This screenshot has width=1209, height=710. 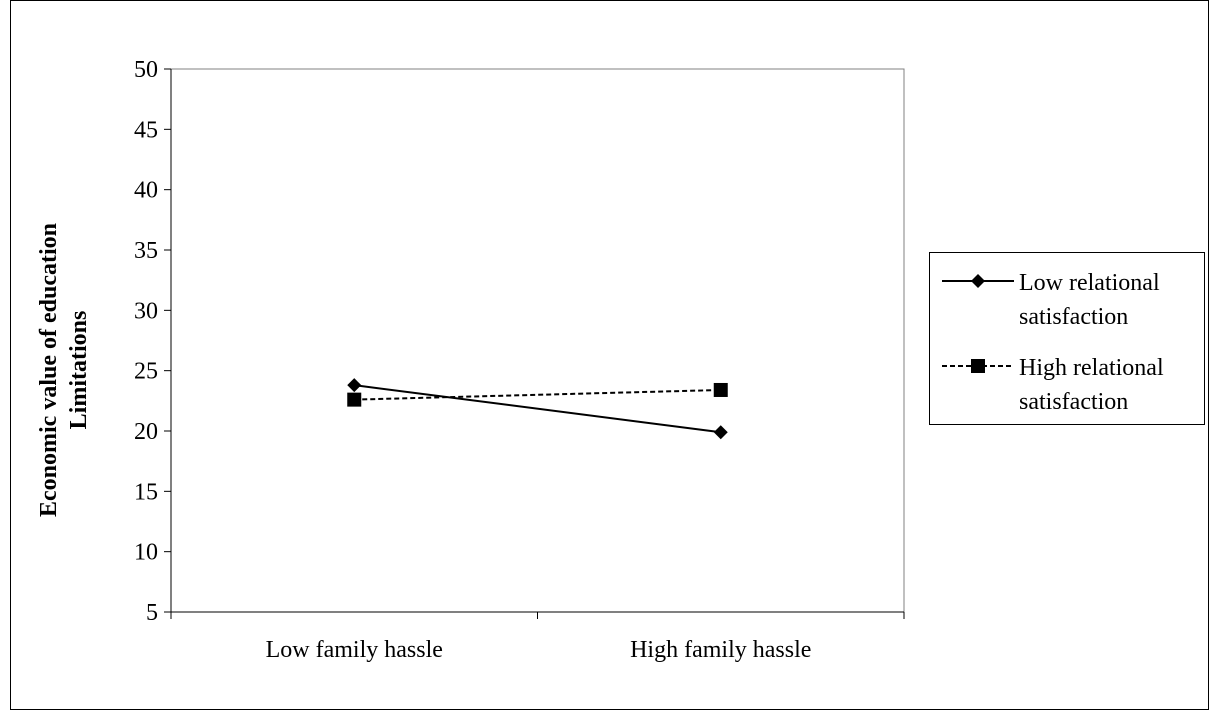 What do you see at coordinates (49, 370) in the screenshot?
I see `y-axis-title-line-1: Economic value of education` at bounding box center [49, 370].